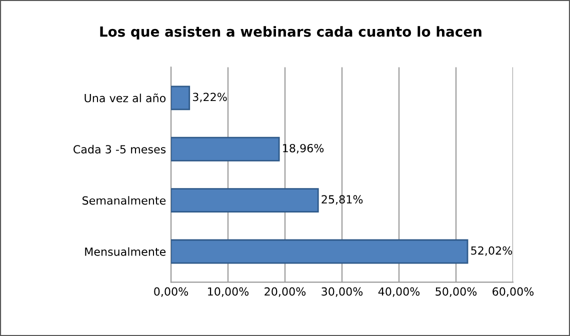 The width and height of the screenshot is (570, 336). Describe the element at coordinates (342, 292) in the screenshot. I see `x-tick-label: 30,00%` at that location.